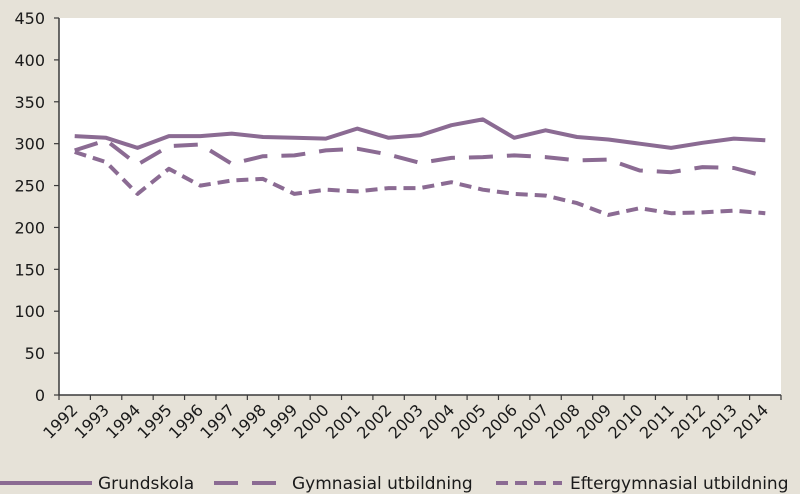 This screenshot has width=800, height=494. Describe the element at coordinates (679, 484) in the screenshot. I see `legend-label-3: Eftergymnasial utbildning` at that location.